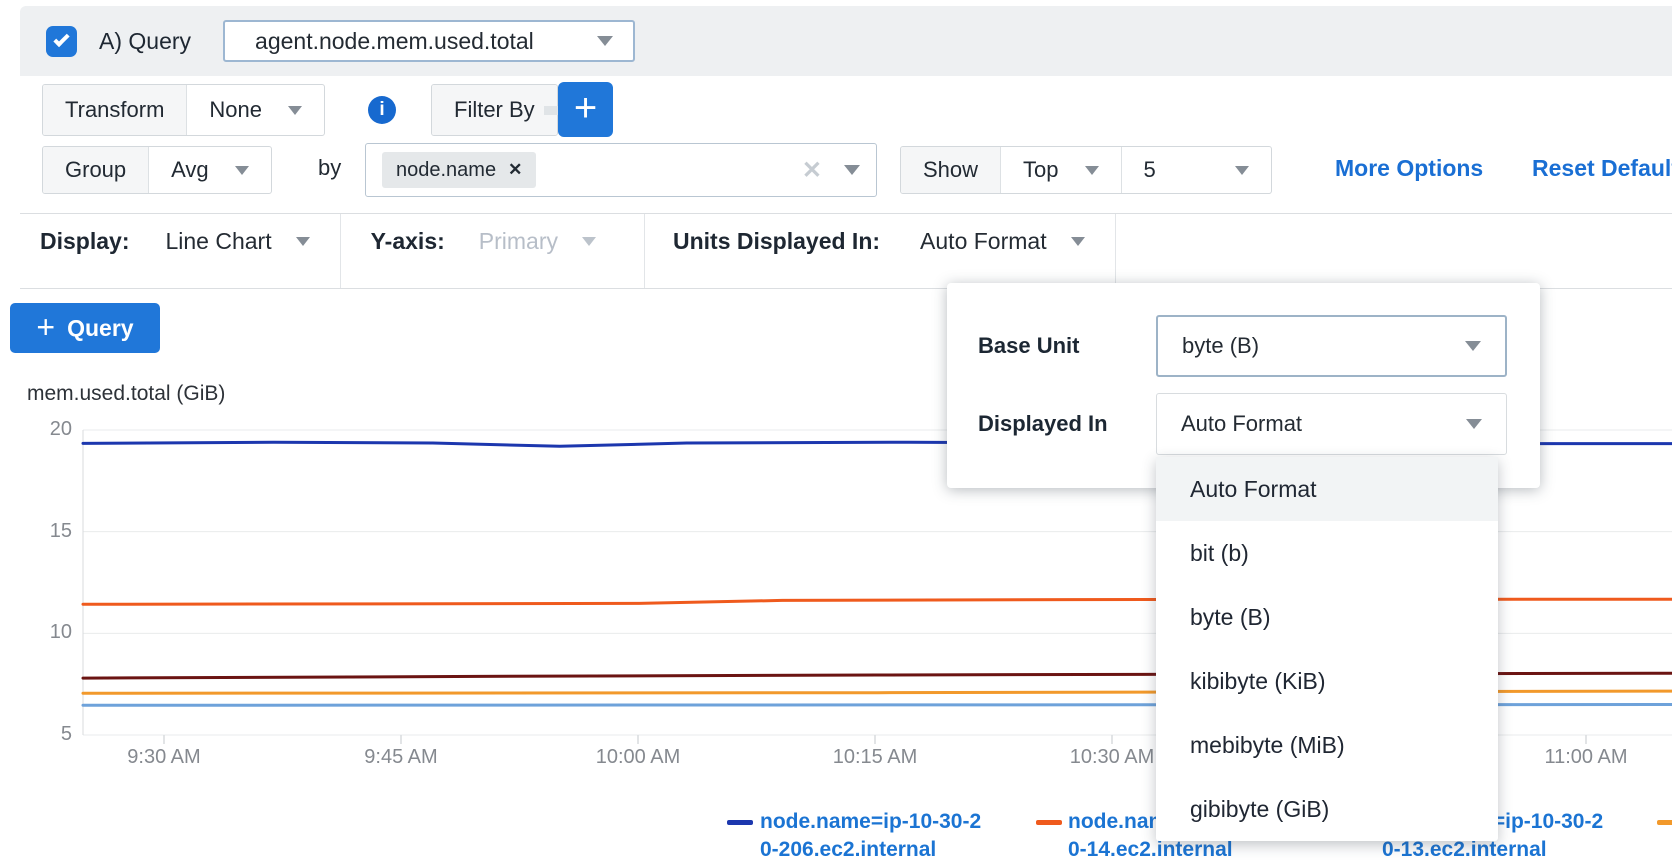  I want to click on add-filter-button: +, so click(585, 109).